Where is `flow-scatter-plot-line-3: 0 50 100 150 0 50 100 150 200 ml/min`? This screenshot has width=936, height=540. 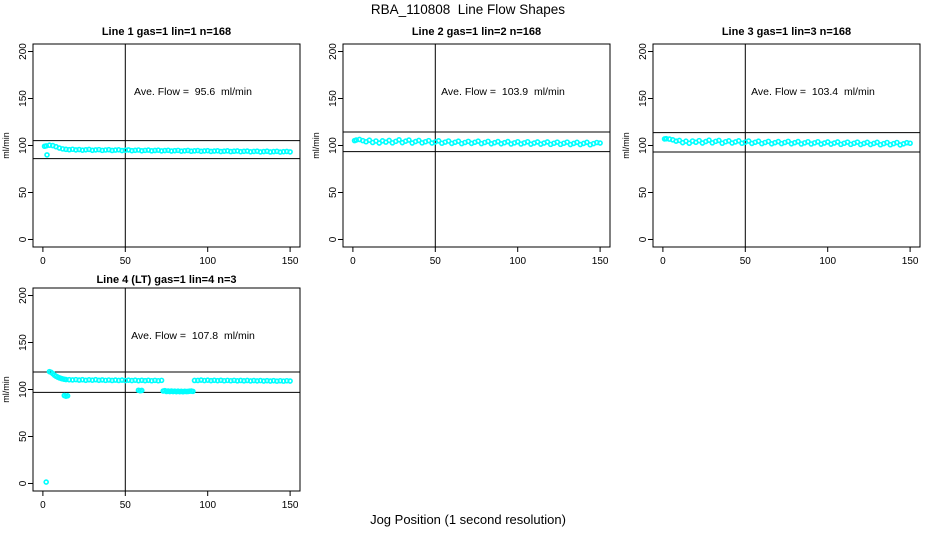
flow-scatter-plot-line-3: 0 50 100 150 0 50 100 150 200 ml/min is located at coordinates (771, 155).